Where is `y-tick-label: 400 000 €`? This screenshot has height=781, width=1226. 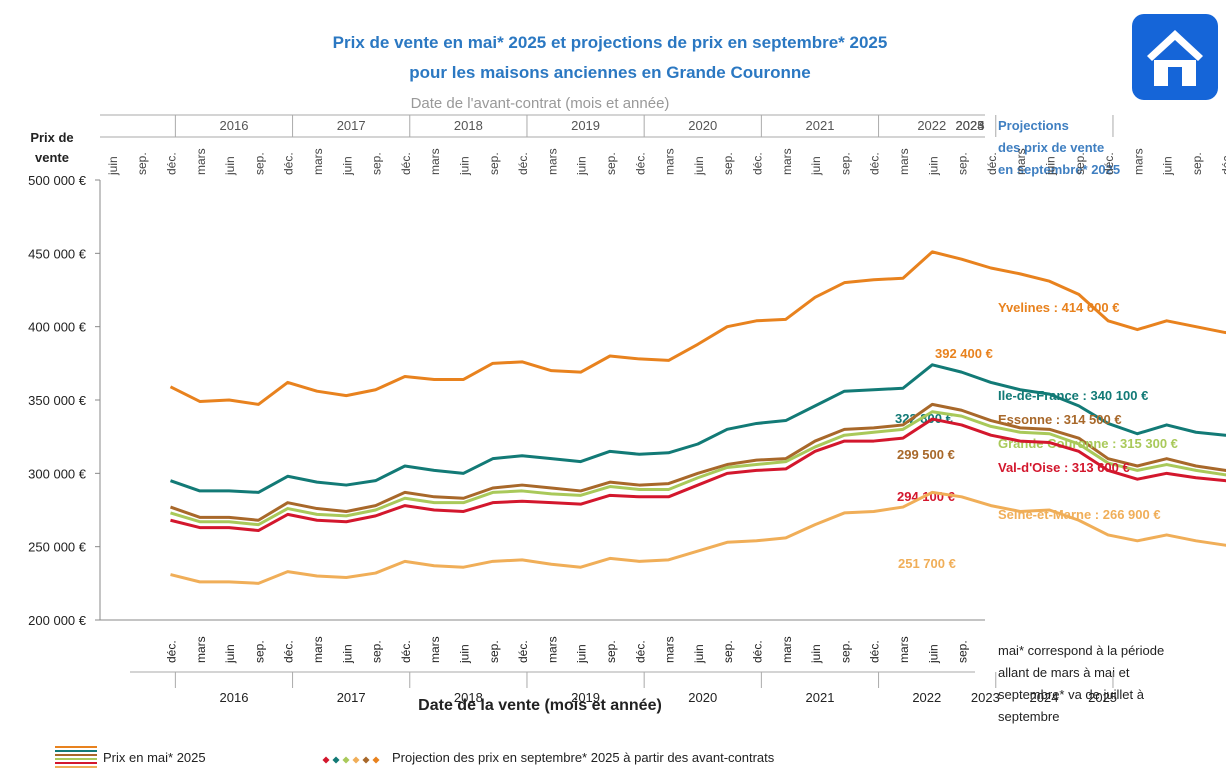
y-tick-label: 400 000 € is located at coordinates (57, 327).